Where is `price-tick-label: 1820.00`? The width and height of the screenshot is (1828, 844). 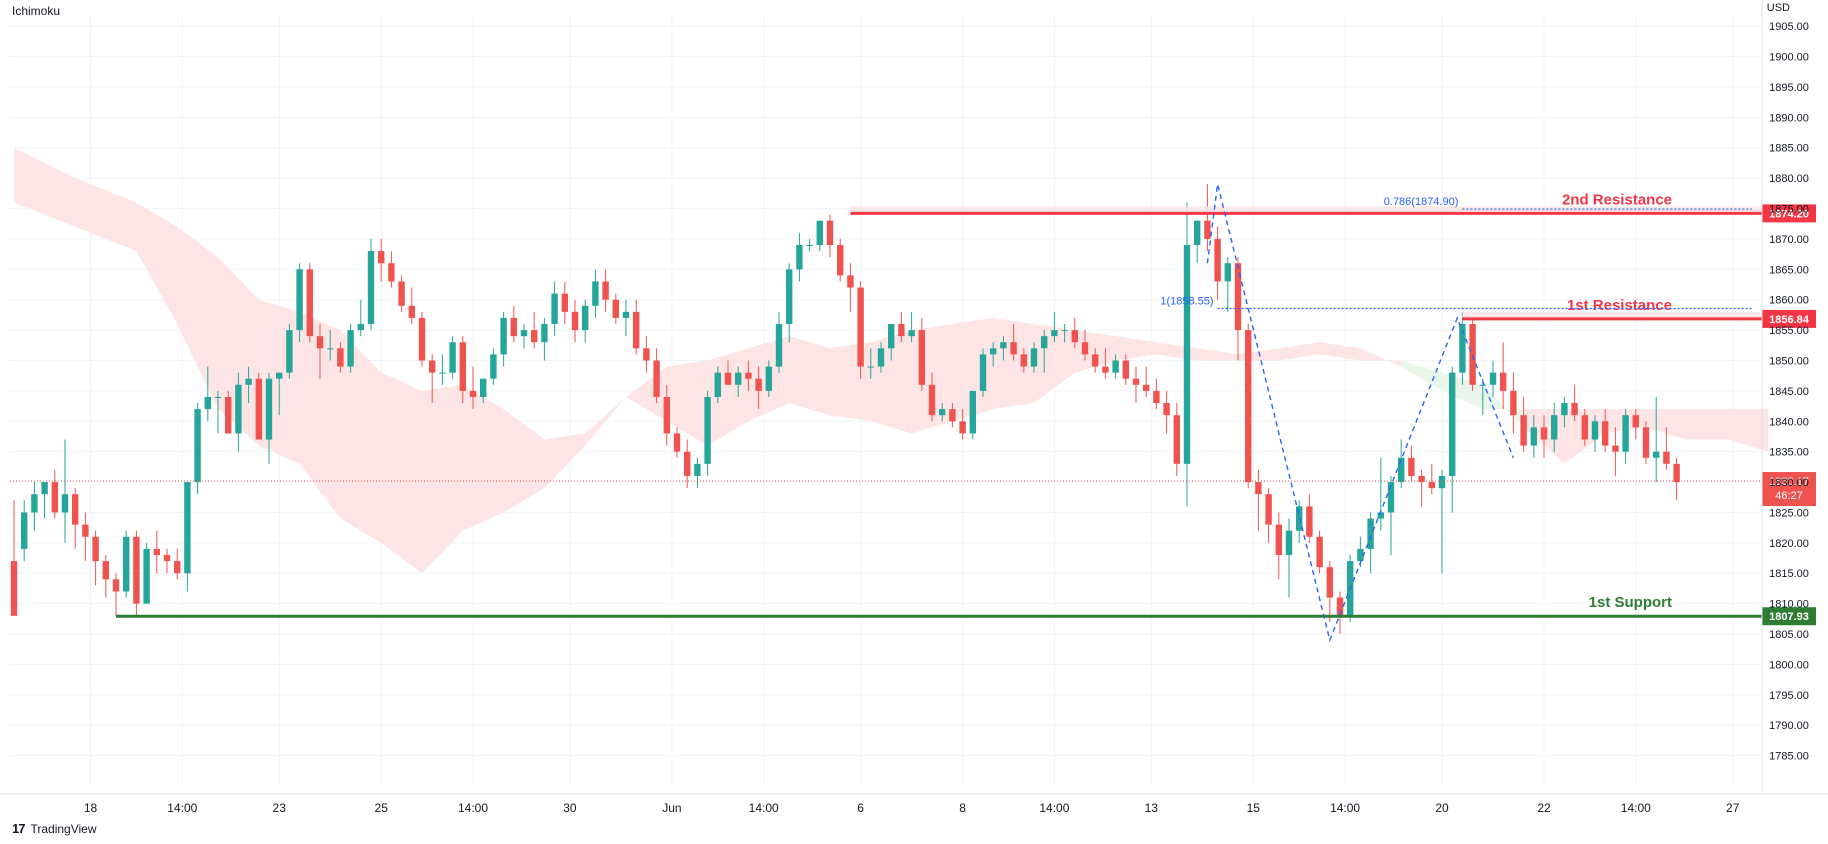
price-tick-label: 1820.00 is located at coordinates (1789, 544).